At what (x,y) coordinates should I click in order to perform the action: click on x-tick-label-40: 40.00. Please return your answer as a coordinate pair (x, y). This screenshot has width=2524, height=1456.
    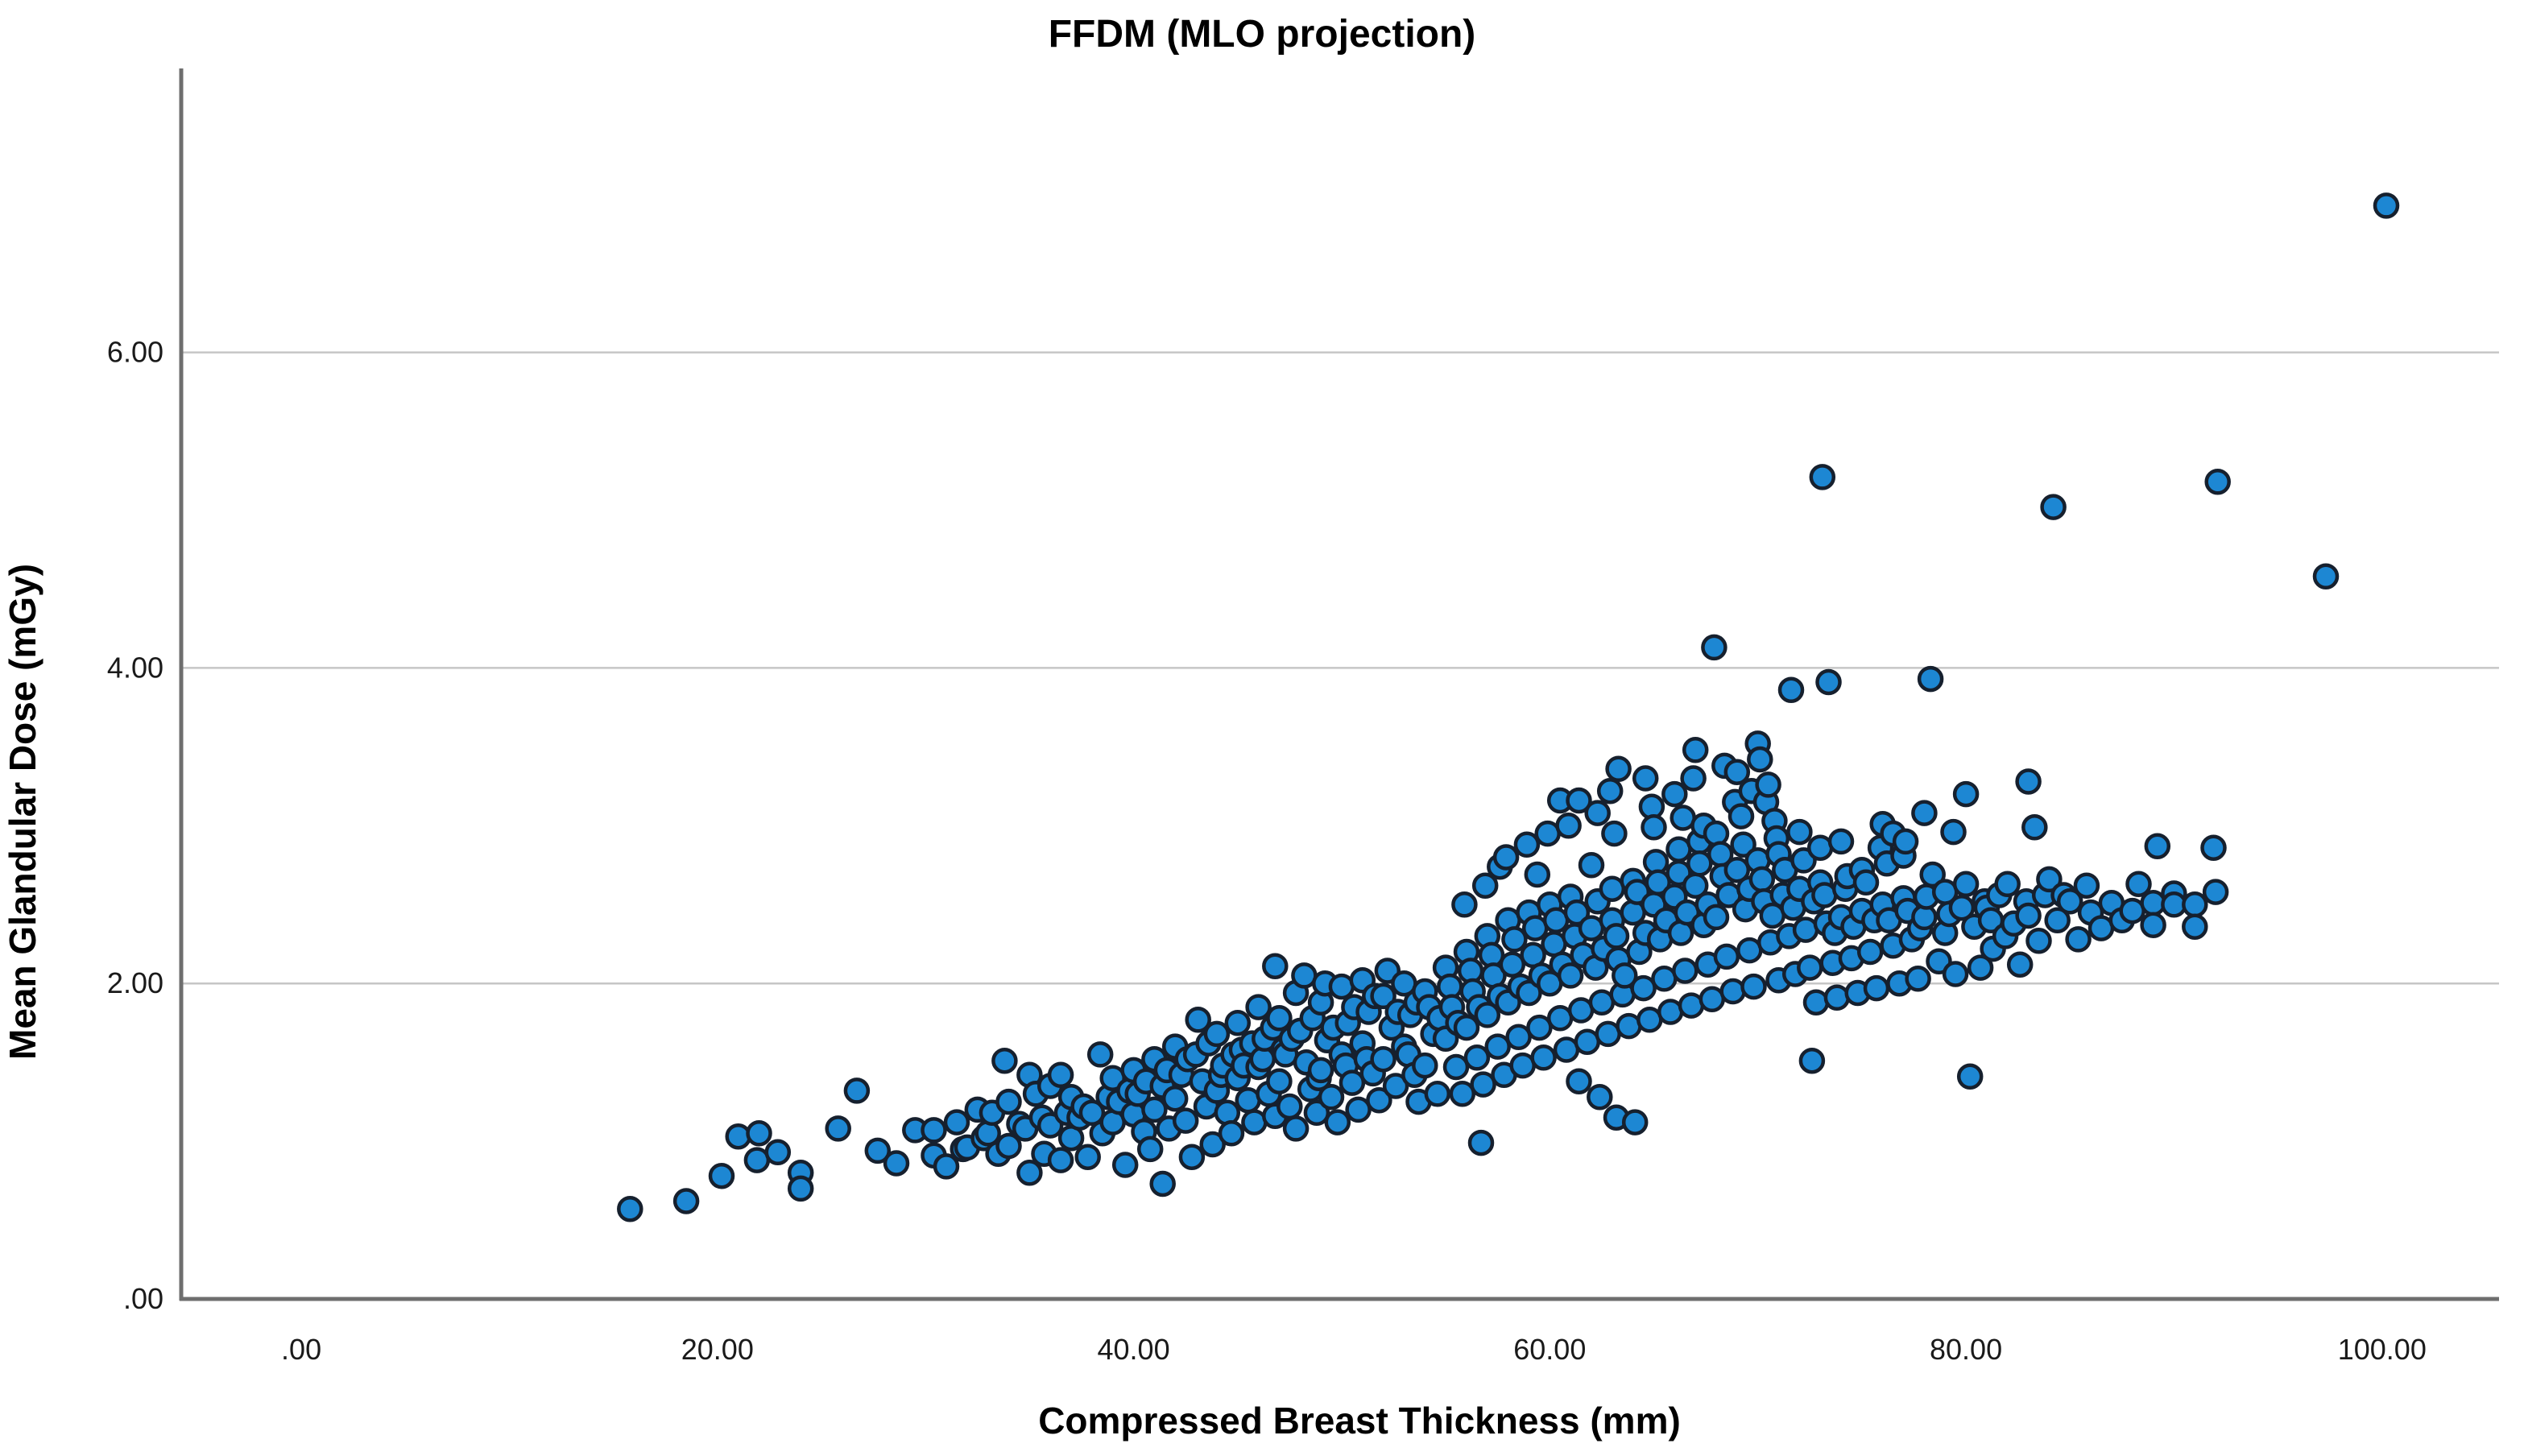
    Looking at the image, I should click on (1134, 1349).